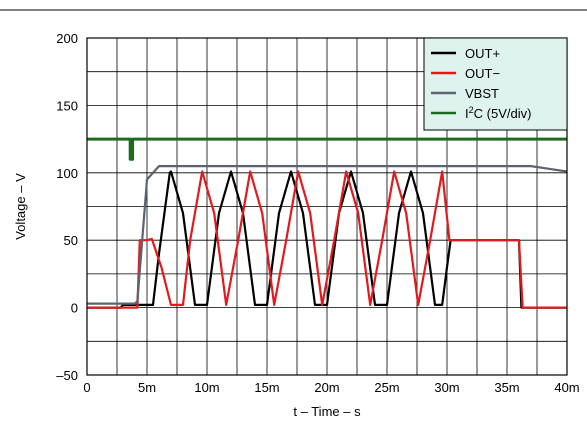 This screenshot has height=426, width=587. I want to click on x-tick-label: 15m, so click(266, 387).